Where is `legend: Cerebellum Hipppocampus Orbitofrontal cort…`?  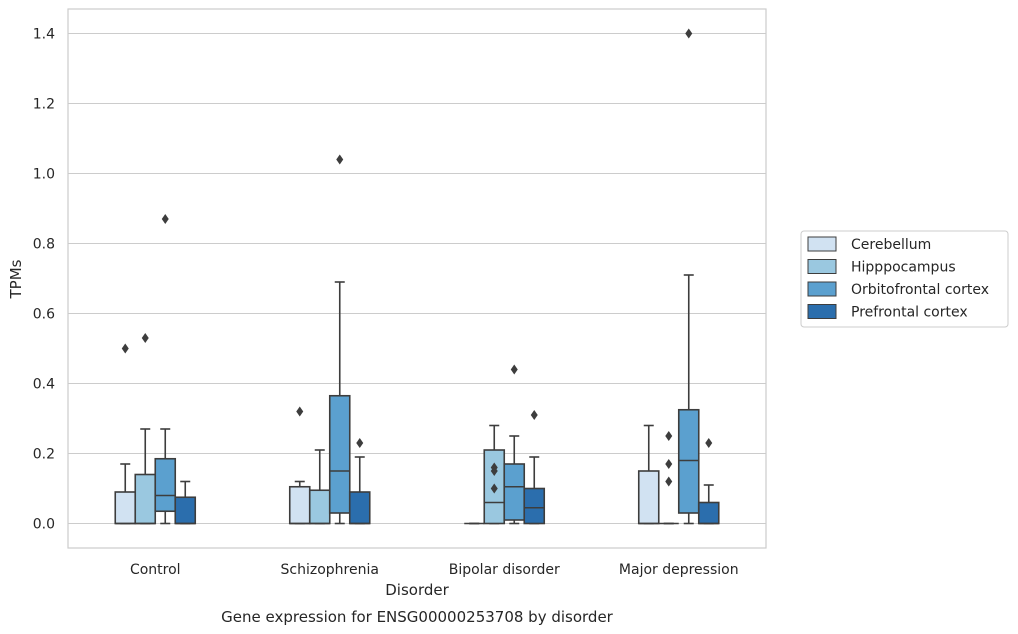
legend: Cerebellum Hipppocampus Orbitofrontal cort… is located at coordinates (904, 279).